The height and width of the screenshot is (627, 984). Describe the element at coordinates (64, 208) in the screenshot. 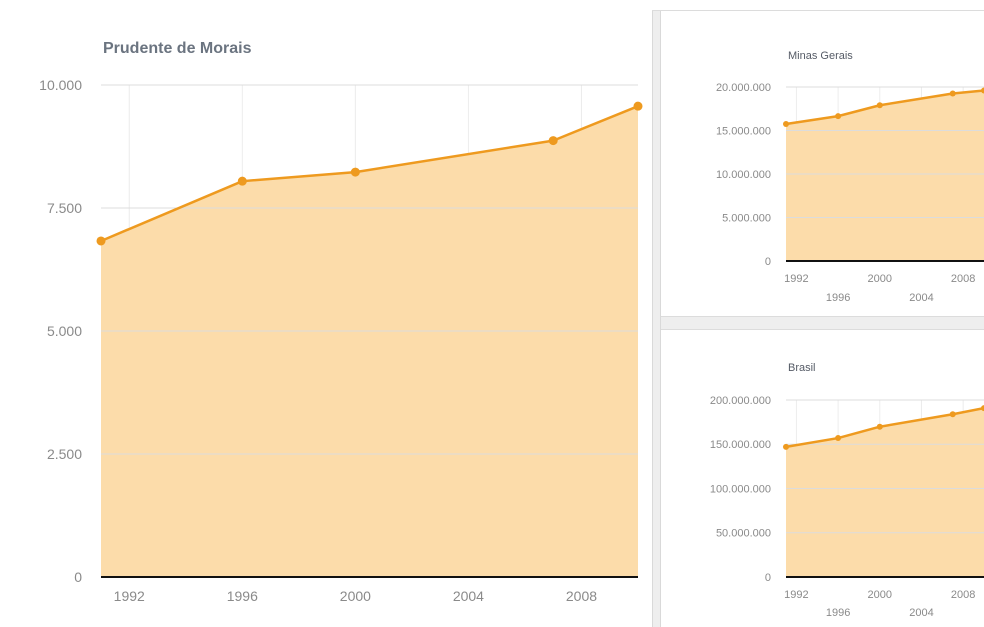

I see `y-tick-label: 7.500` at that location.